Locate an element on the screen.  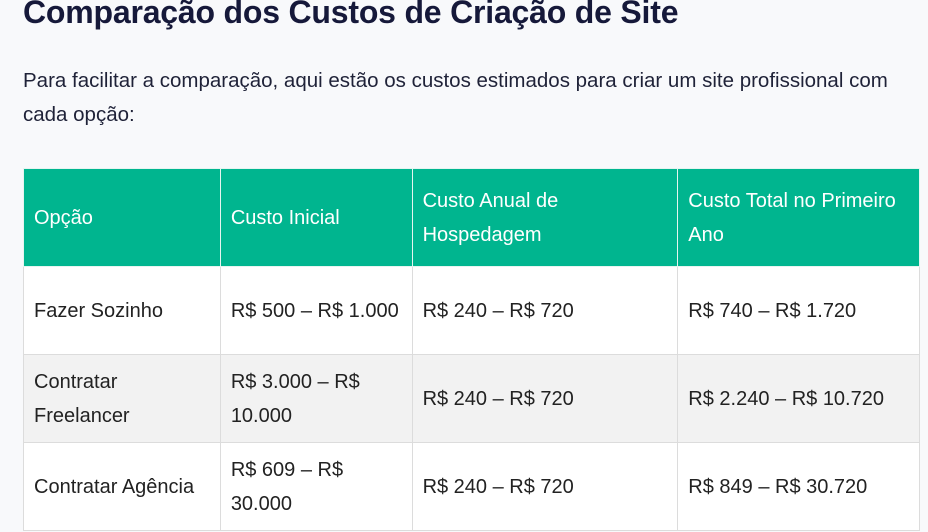
cell-initial-cost: R$ 3.000 – R$ 10.000 is located at coordinates (316, 398).